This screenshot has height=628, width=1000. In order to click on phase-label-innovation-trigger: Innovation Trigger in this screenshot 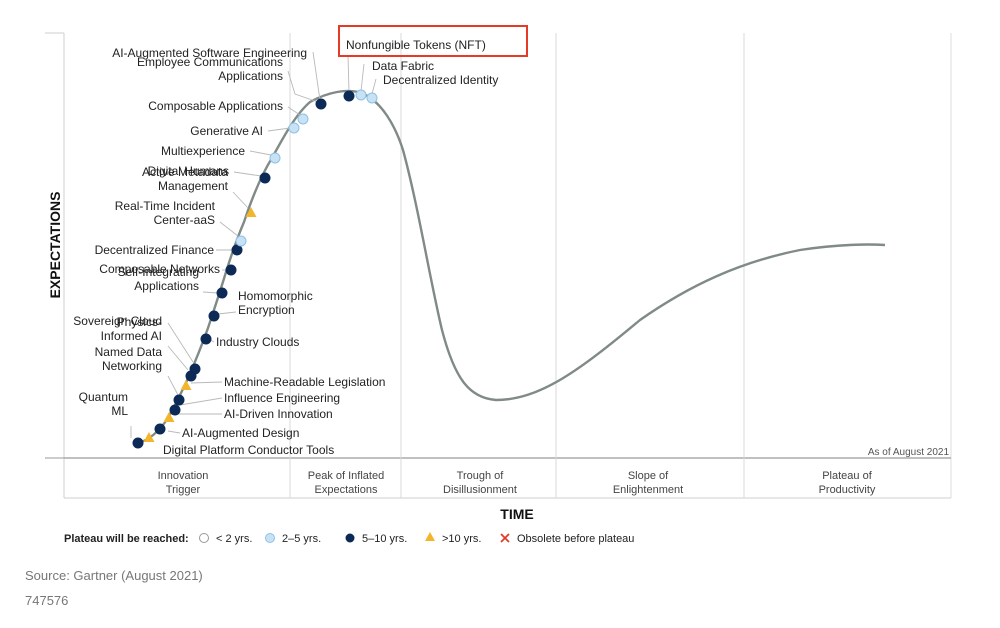, I will do `click(183, 483)`.